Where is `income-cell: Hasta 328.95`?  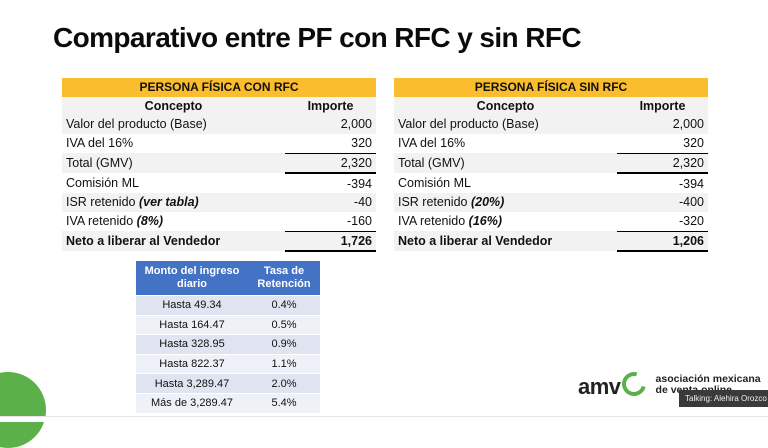 income-cell: Hasta 328.95 is located at coordinates (192, 344).